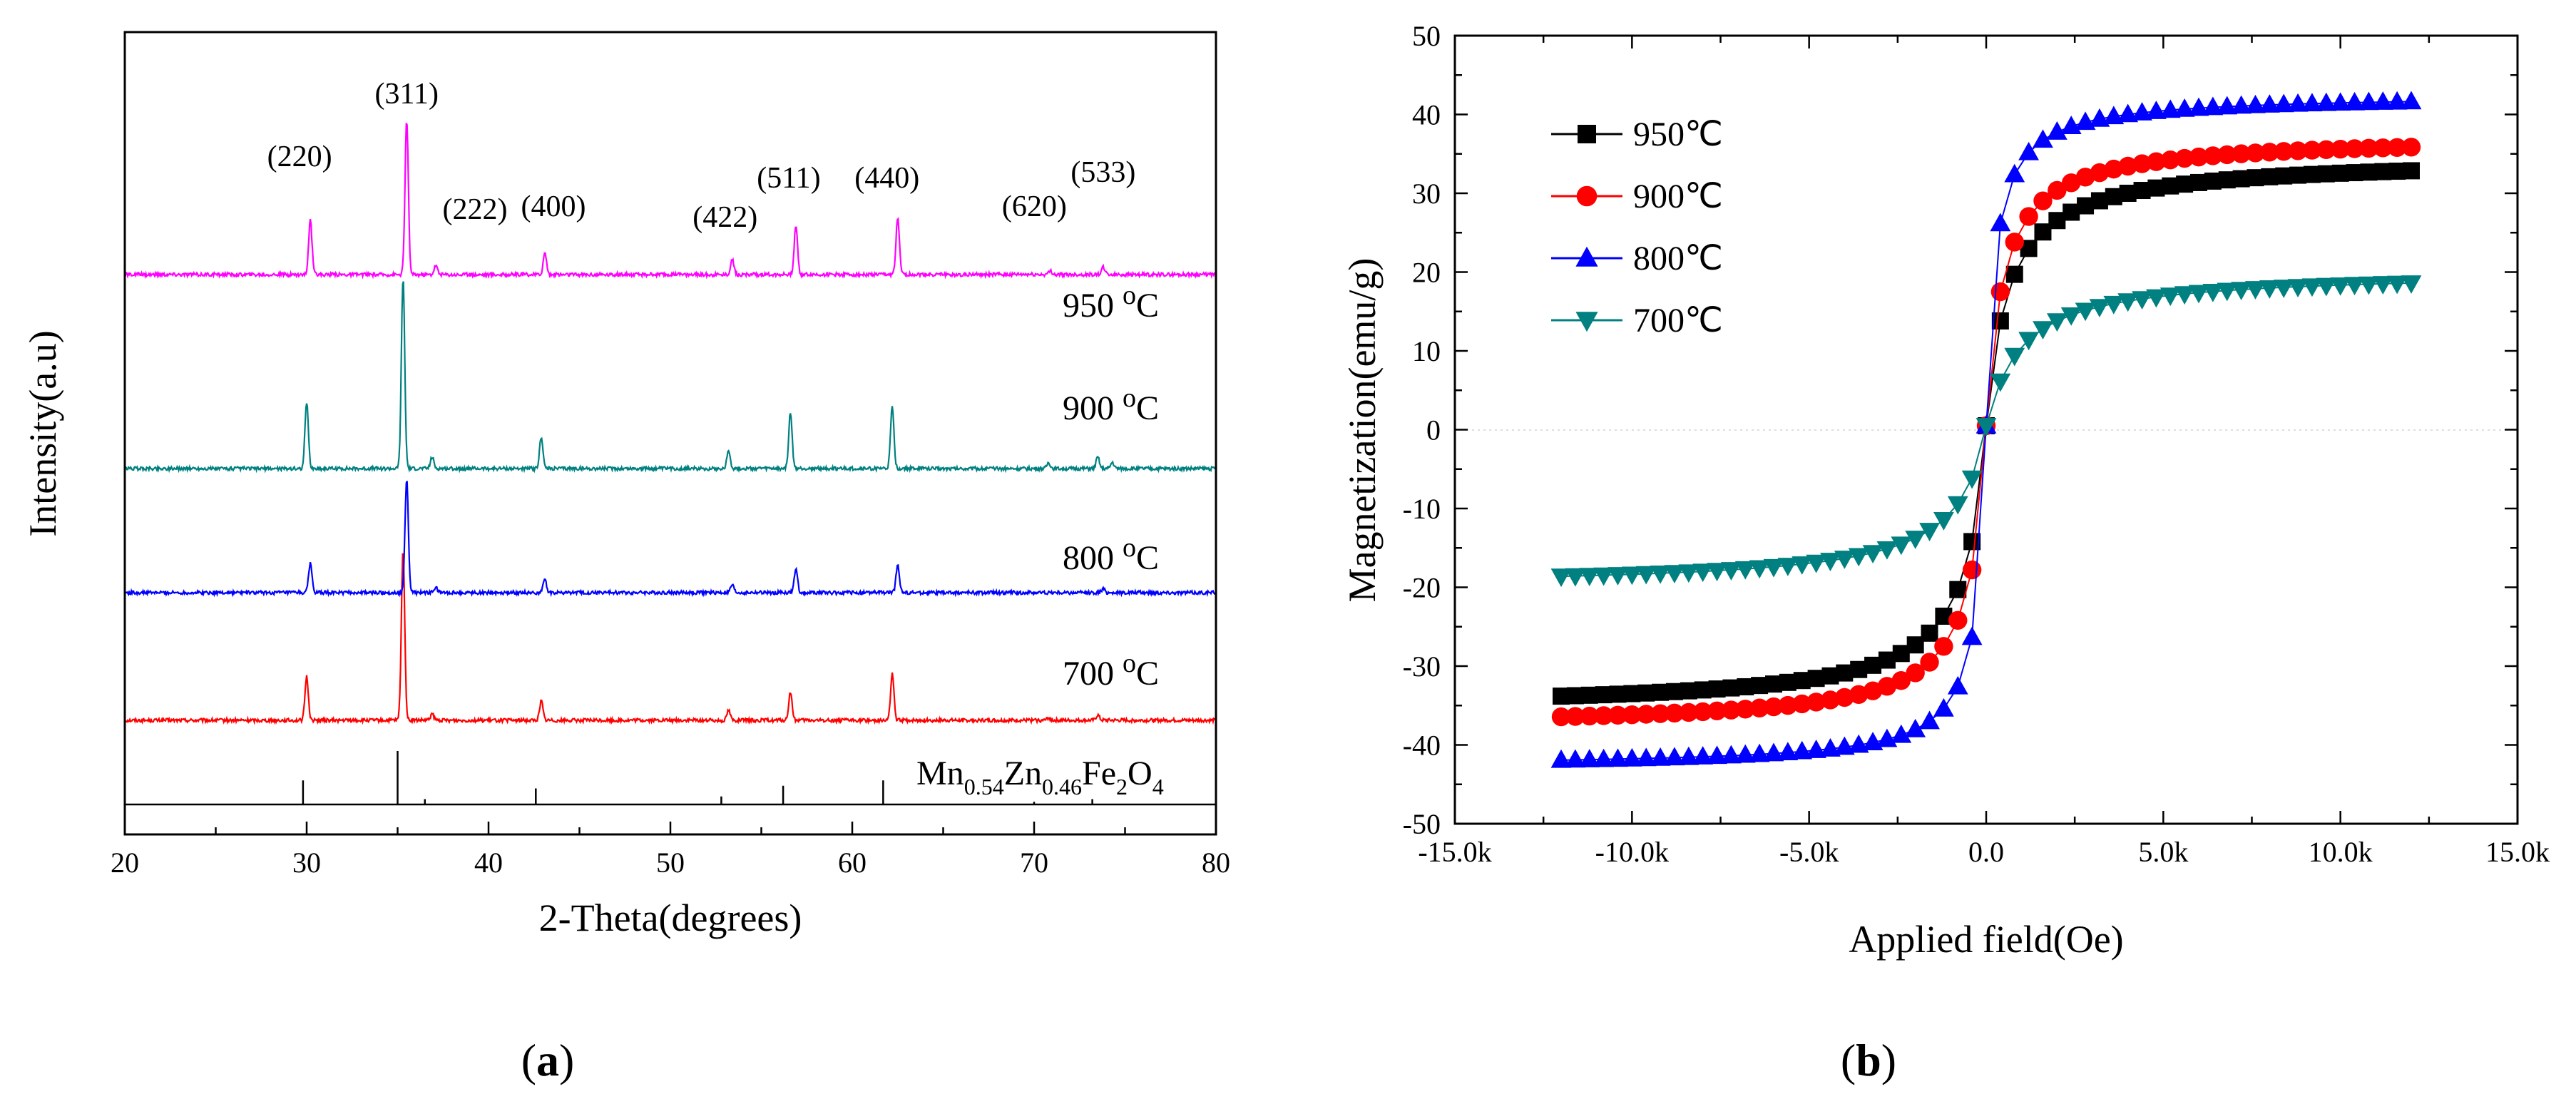 The image size is (2576, 1109). Describe the element at coordinates (1632, 852) in the screenshot. I see `x-tick-label: -10.0k` at that location.